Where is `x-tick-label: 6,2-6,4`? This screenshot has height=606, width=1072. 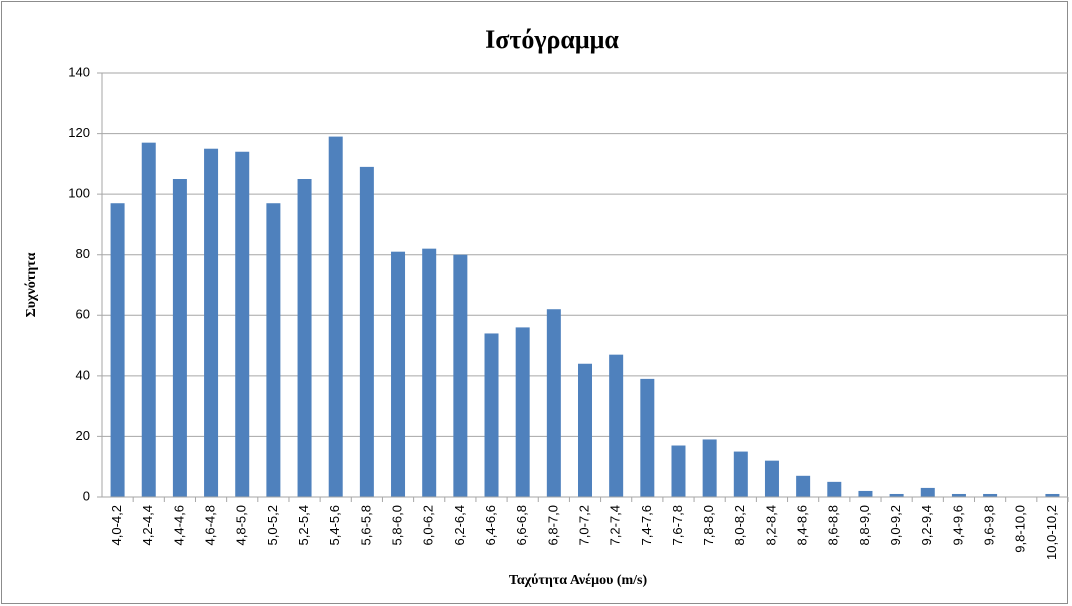 x-tick-label: 6,2-6,4 is located at coordinates (459, 525).